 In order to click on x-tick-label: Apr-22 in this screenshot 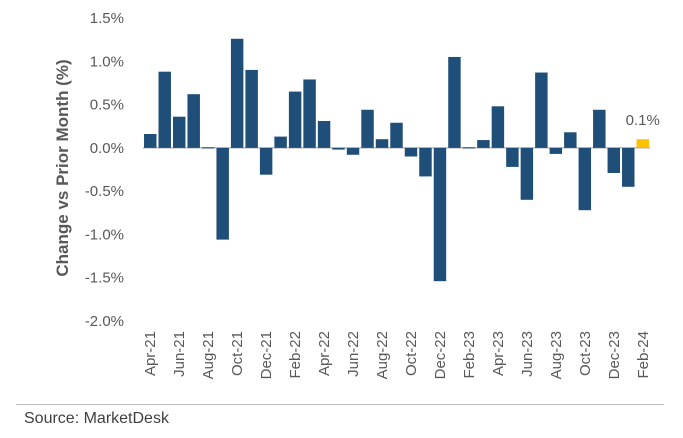, I will do `click(324, 353)`.